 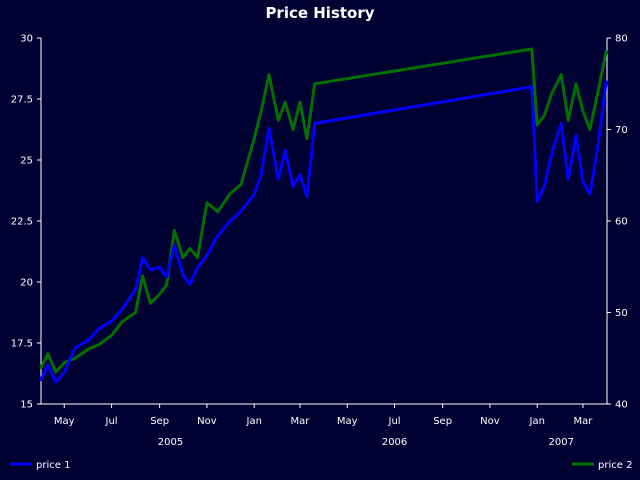 I want to click on legend-label-price-1: price 1, so click(x=53, y=465).